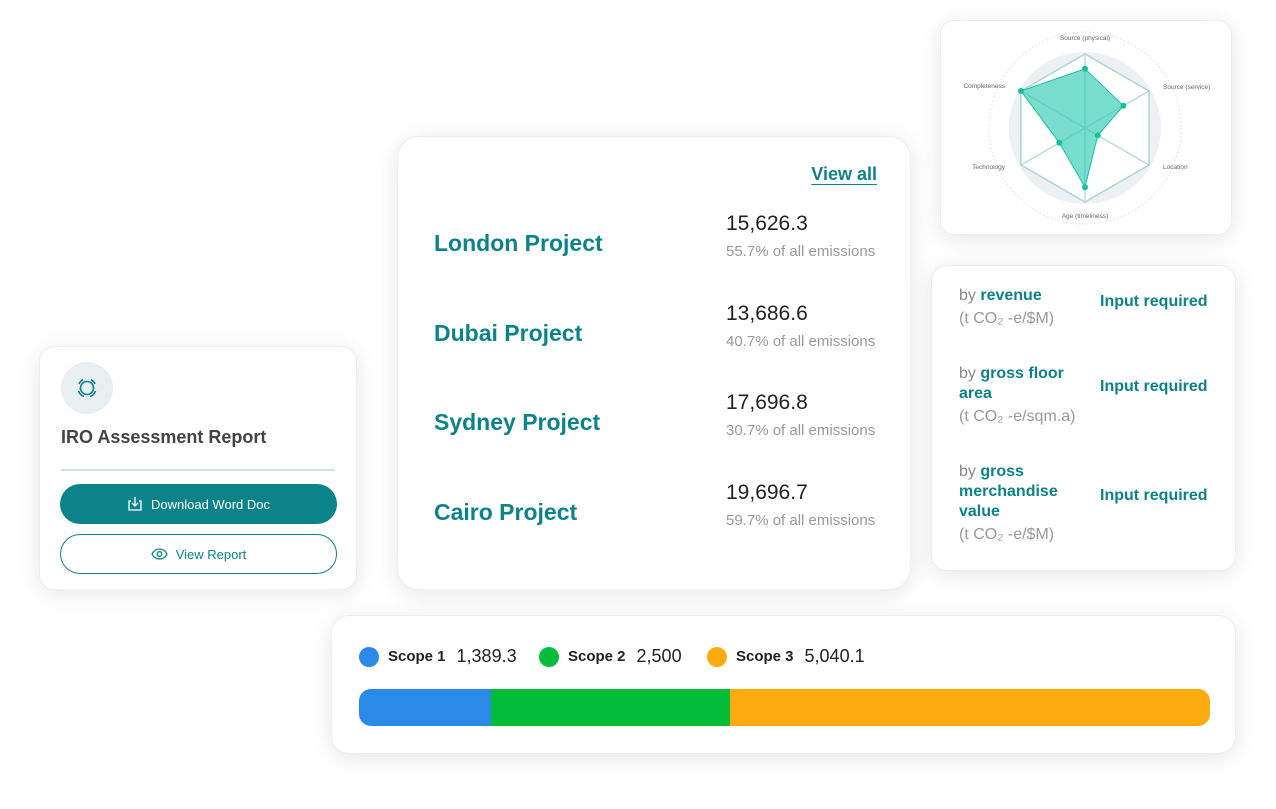 Image resolution: width=1276 pixels, height=809 pixels. I want to click on scope-legend-item: Scope 3 5,040.1, so click(786, 656).